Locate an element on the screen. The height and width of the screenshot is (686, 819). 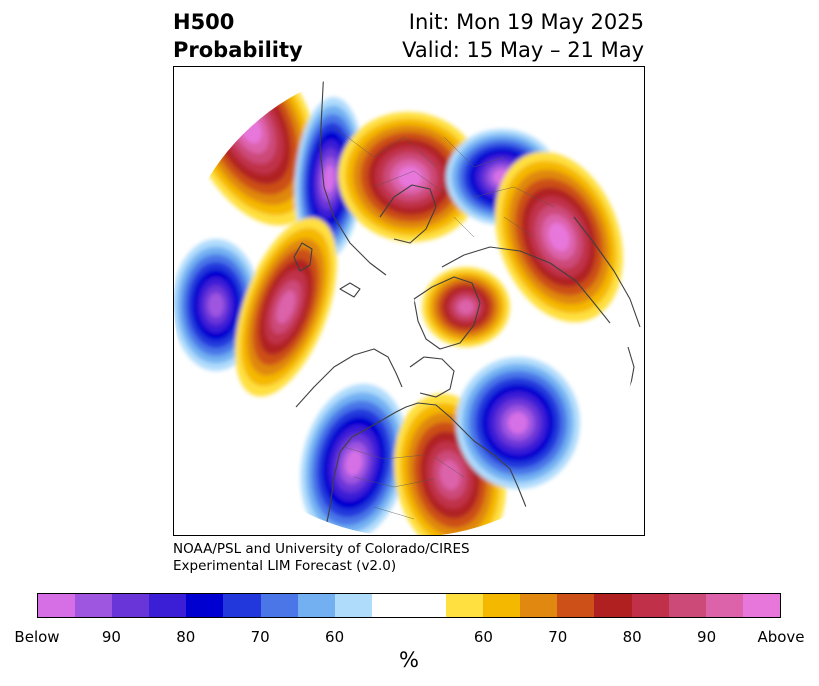
coastline-hudson-bay is located at coordinates (432, 377).